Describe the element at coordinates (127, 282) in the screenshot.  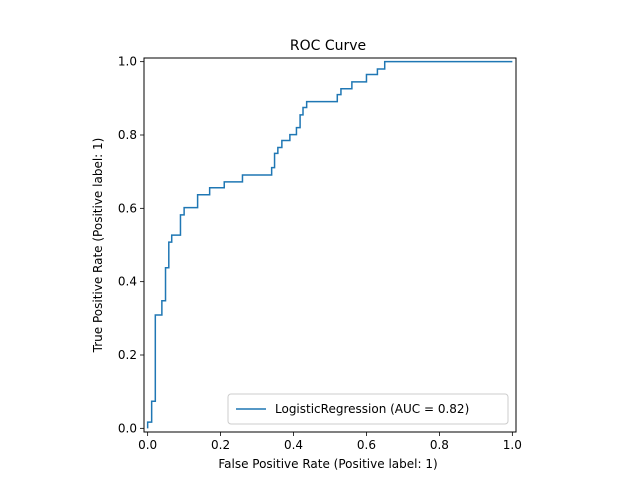
I see `y-tick-label: 0.4` at that location.